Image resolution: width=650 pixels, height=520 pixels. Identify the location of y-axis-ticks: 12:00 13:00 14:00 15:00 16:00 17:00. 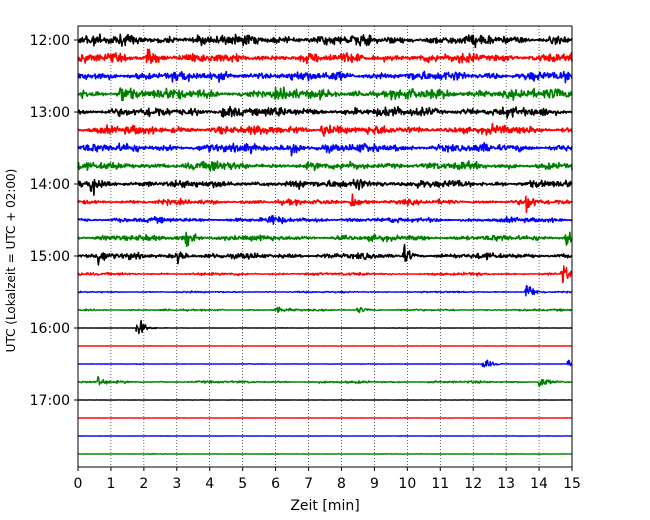
(54, 221).